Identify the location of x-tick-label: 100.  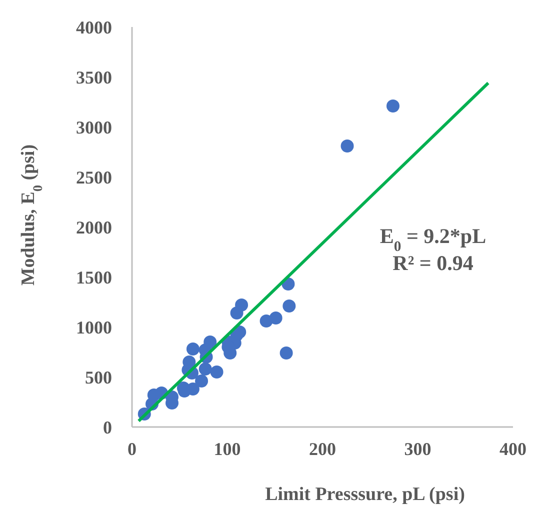
(227, 449).